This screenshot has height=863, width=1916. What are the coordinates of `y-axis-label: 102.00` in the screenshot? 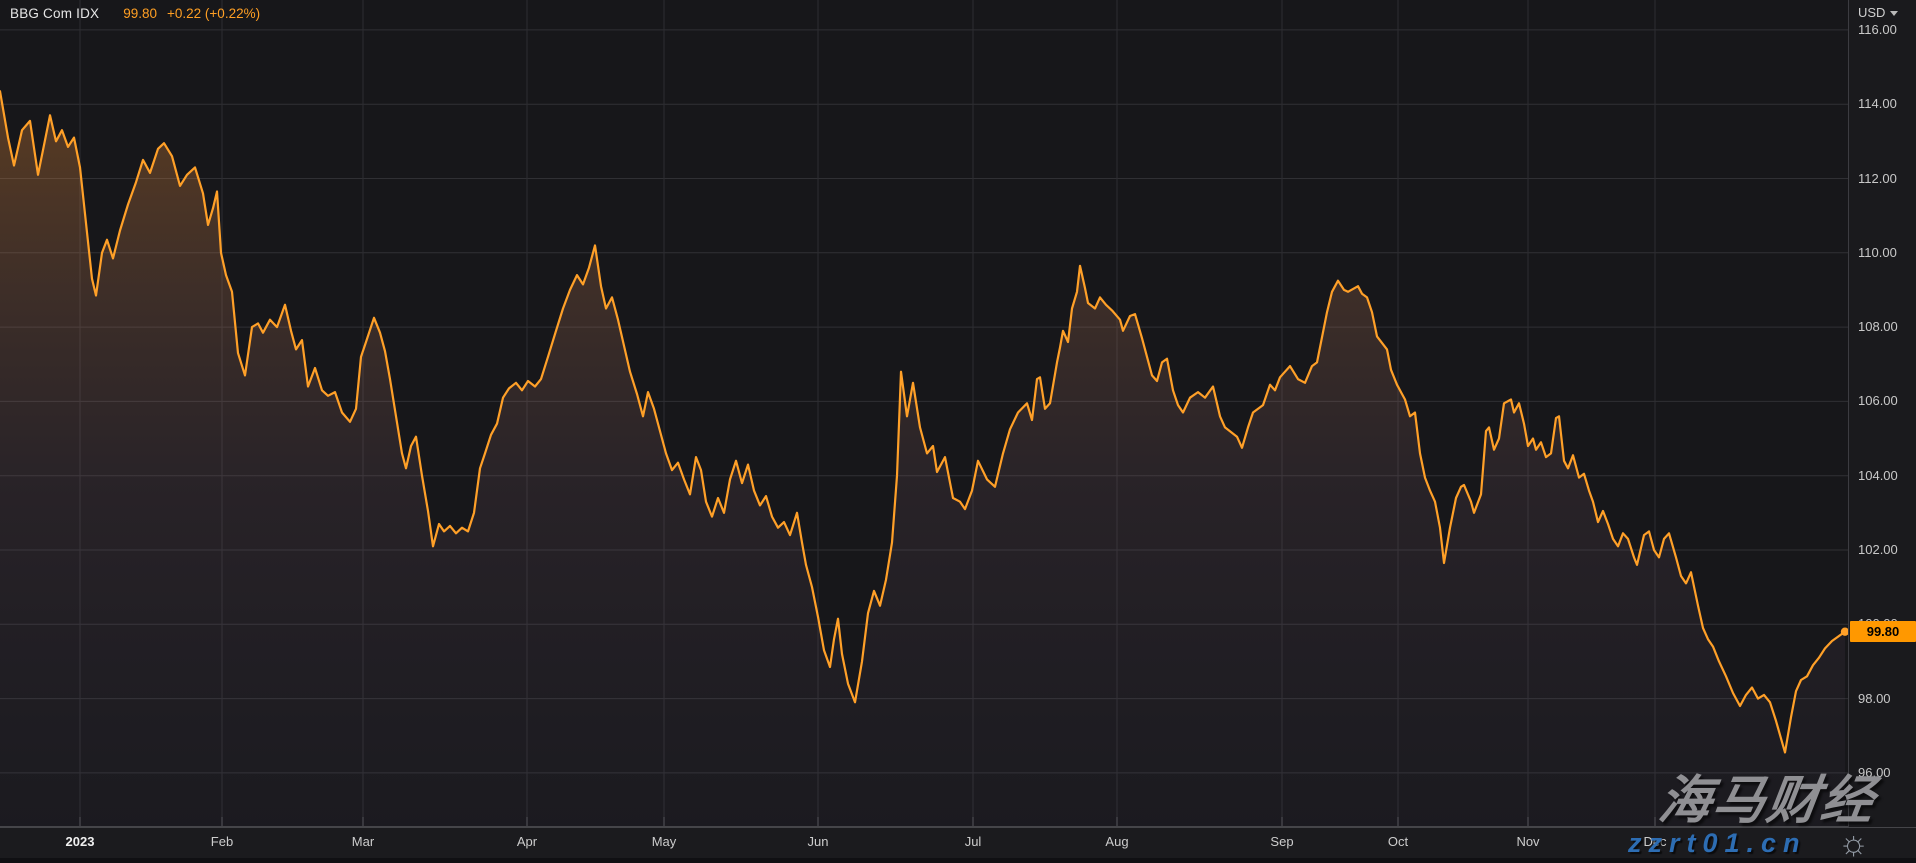 It's located at (1878, 549).